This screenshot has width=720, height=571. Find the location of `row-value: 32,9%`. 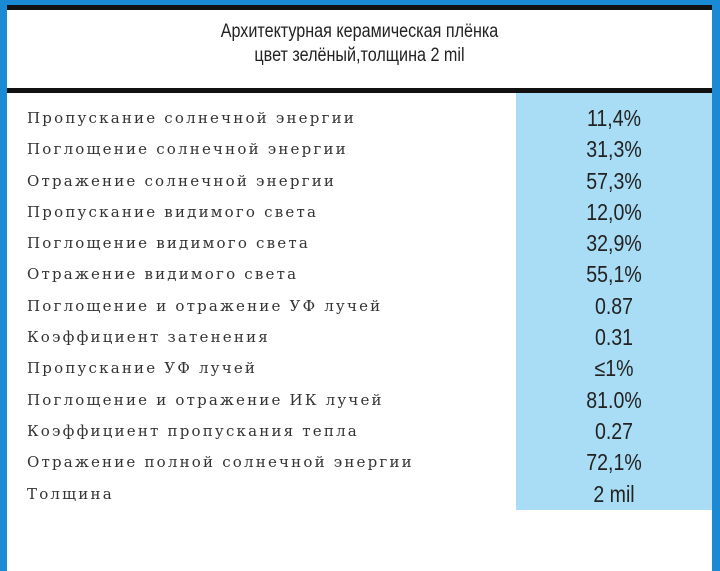

row-value: 32,9% is located at coordinates (614, 243).